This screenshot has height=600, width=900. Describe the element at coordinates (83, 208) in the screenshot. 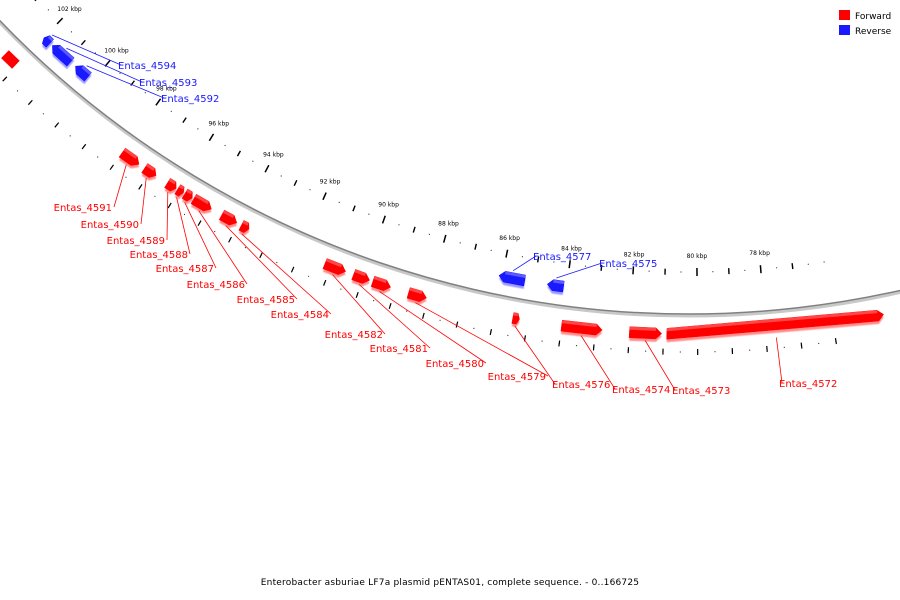

I see `gene-label: Entas_4591` at that location.